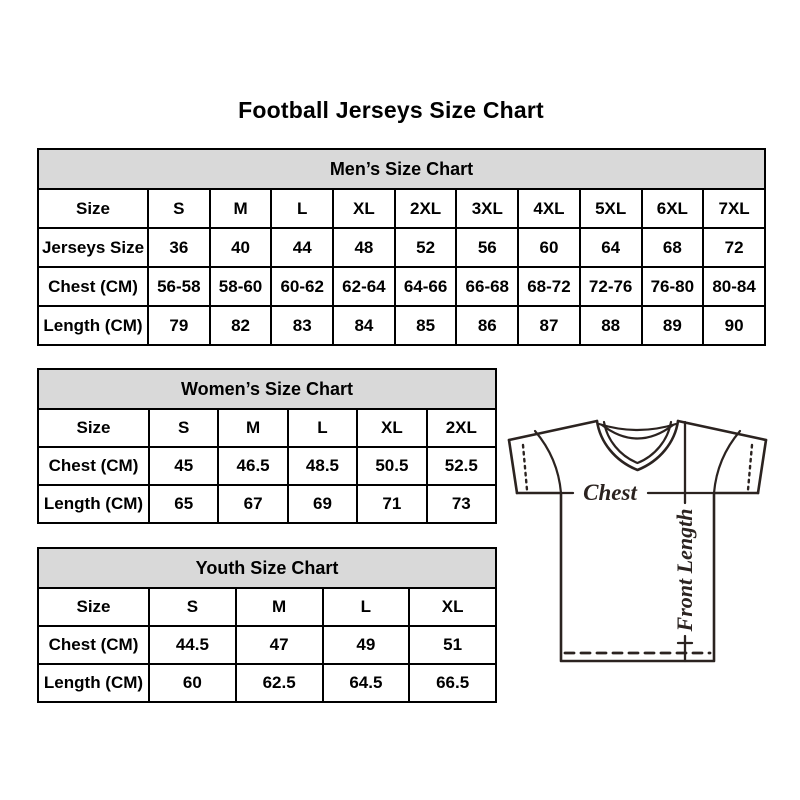 This screenshot has height=800, width=800. Describe the element at coordinates (364, 247) in the screenshot. I see `cell-value: 48` at that location.